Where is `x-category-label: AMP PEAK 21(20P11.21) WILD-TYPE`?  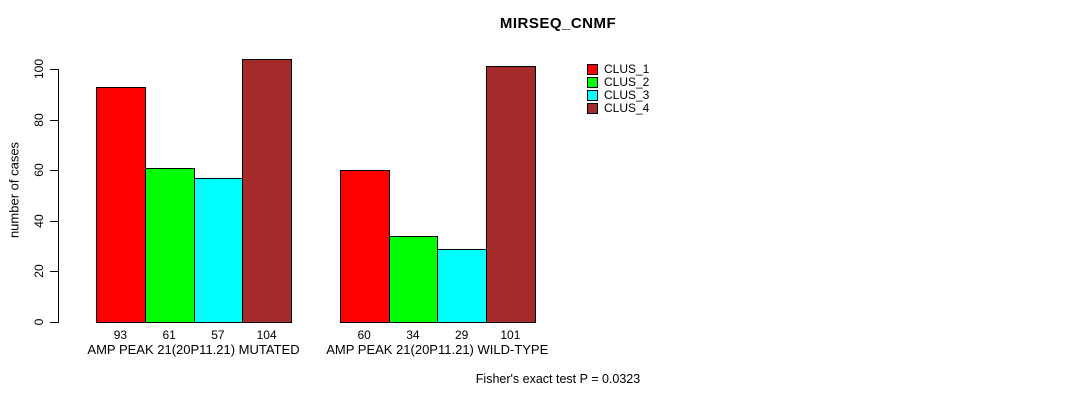 x-category-label: AMP PEAK 21(20P11.21) WILD-TYPE is located at coordinates (437, 349).